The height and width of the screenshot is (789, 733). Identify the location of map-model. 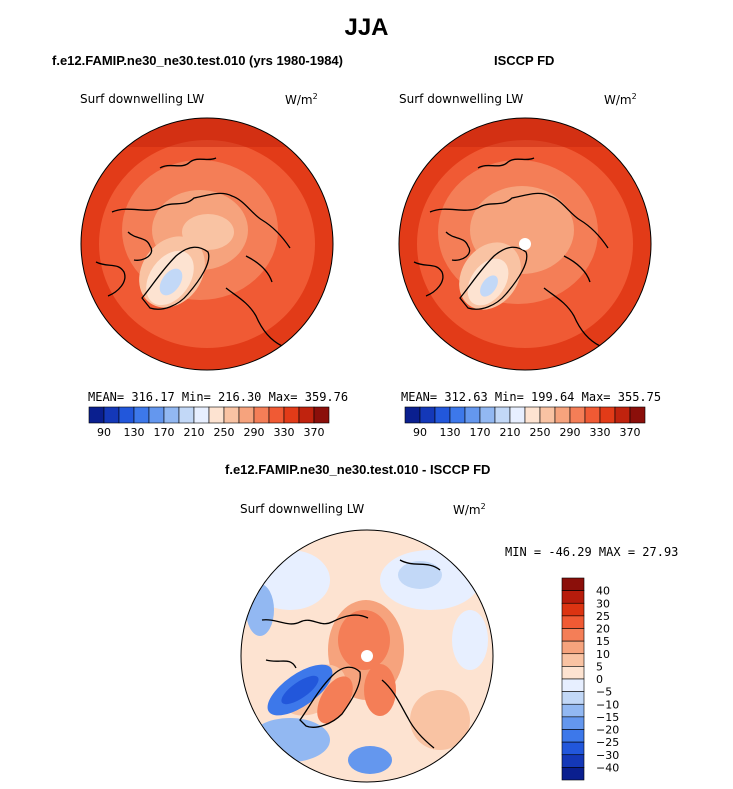
(207, 244).